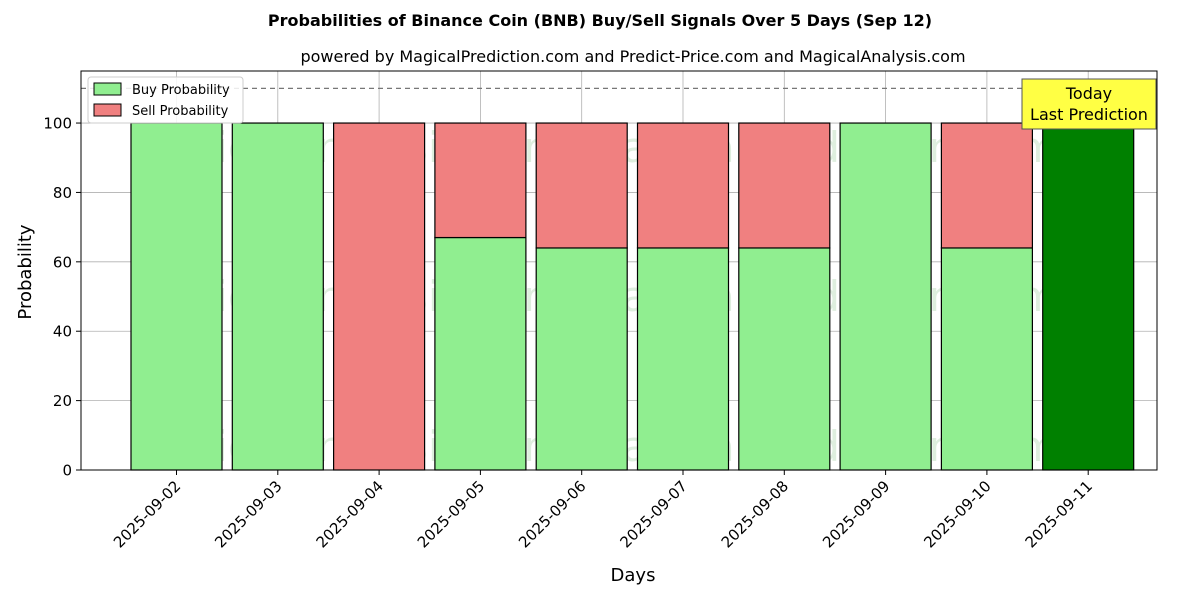  What do you see at coordinates (181, 90) in the screenshot?
I see `legend-label-buy: Buy Probability` at bounding box center [181, 90].